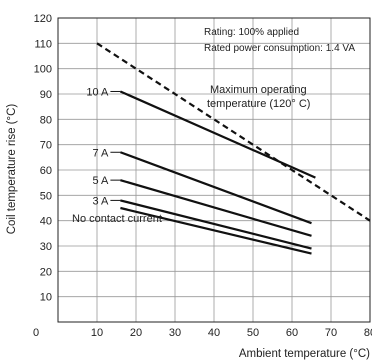 The image size is (372, 361). Describe the element at coordinates (46, 247) in the screenshot. I see `y-tick-label: 30` at that location.